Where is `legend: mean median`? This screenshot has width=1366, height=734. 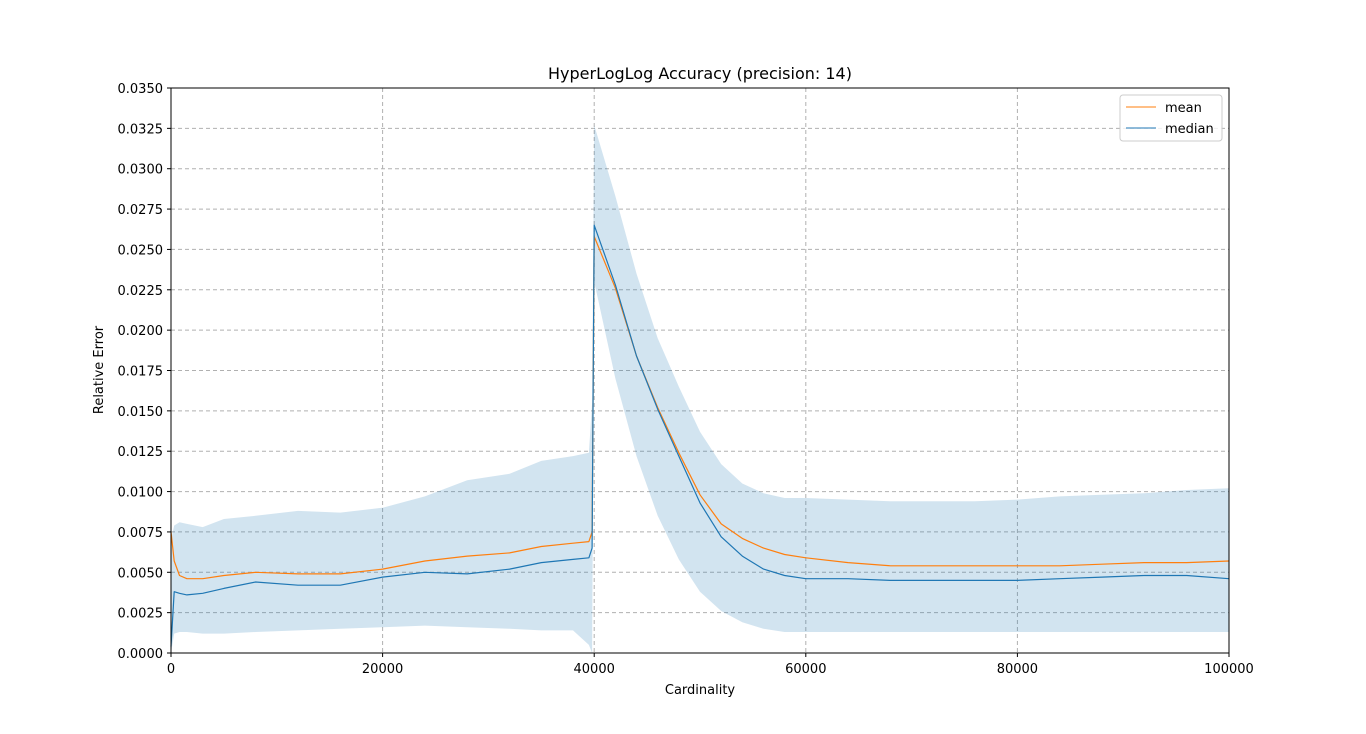 legend: mean median is located at coordinates (1171, 118).